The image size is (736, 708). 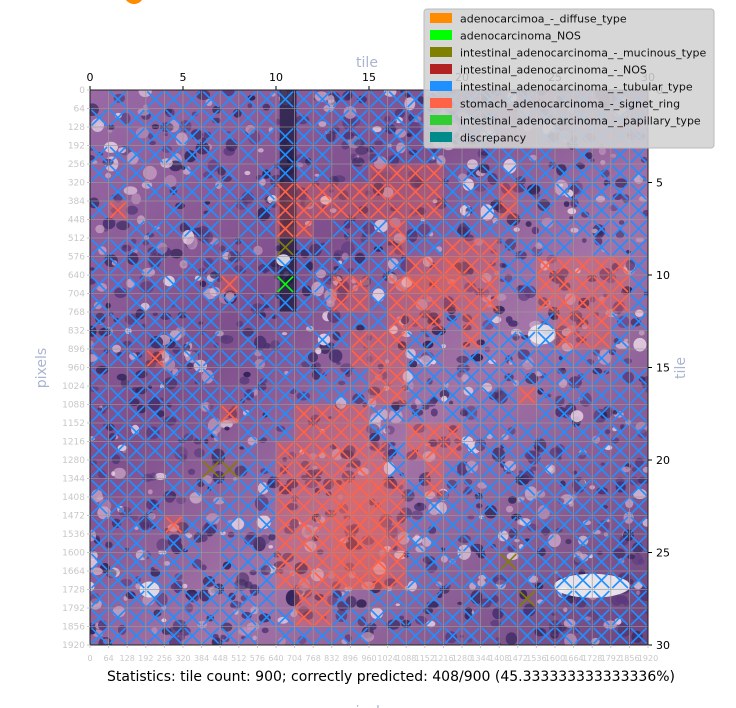 What do you see at coordinates (367, 63) in the screenshot?
I see `x-axis-top-title: tile` at bounding box center [367, 63].